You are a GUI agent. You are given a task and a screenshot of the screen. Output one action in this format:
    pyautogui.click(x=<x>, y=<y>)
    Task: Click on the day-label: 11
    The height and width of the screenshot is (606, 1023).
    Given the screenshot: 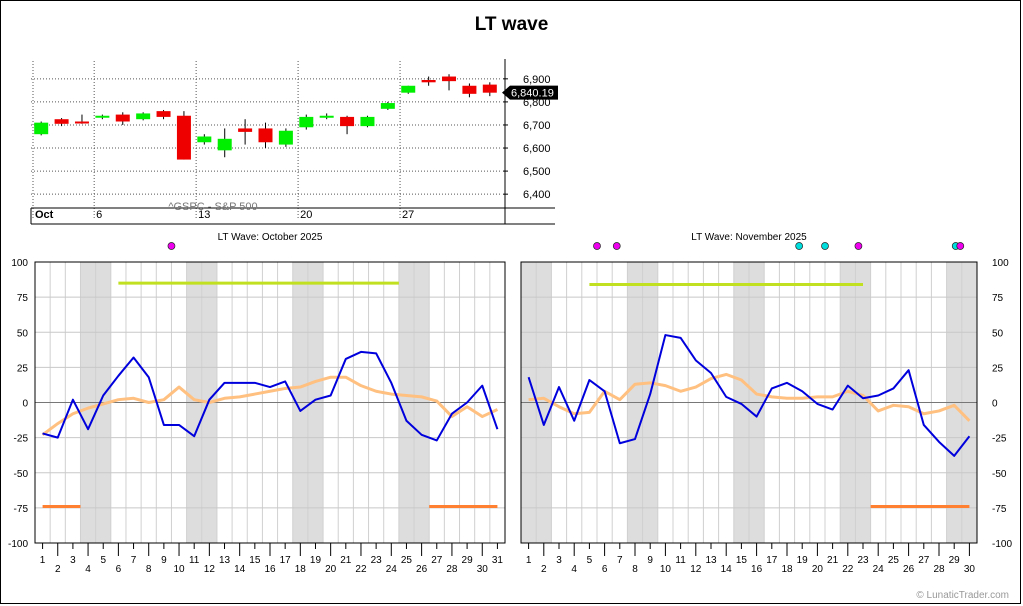 What is the action you would take?
    pyautogui.click(x=194, y=560)
    